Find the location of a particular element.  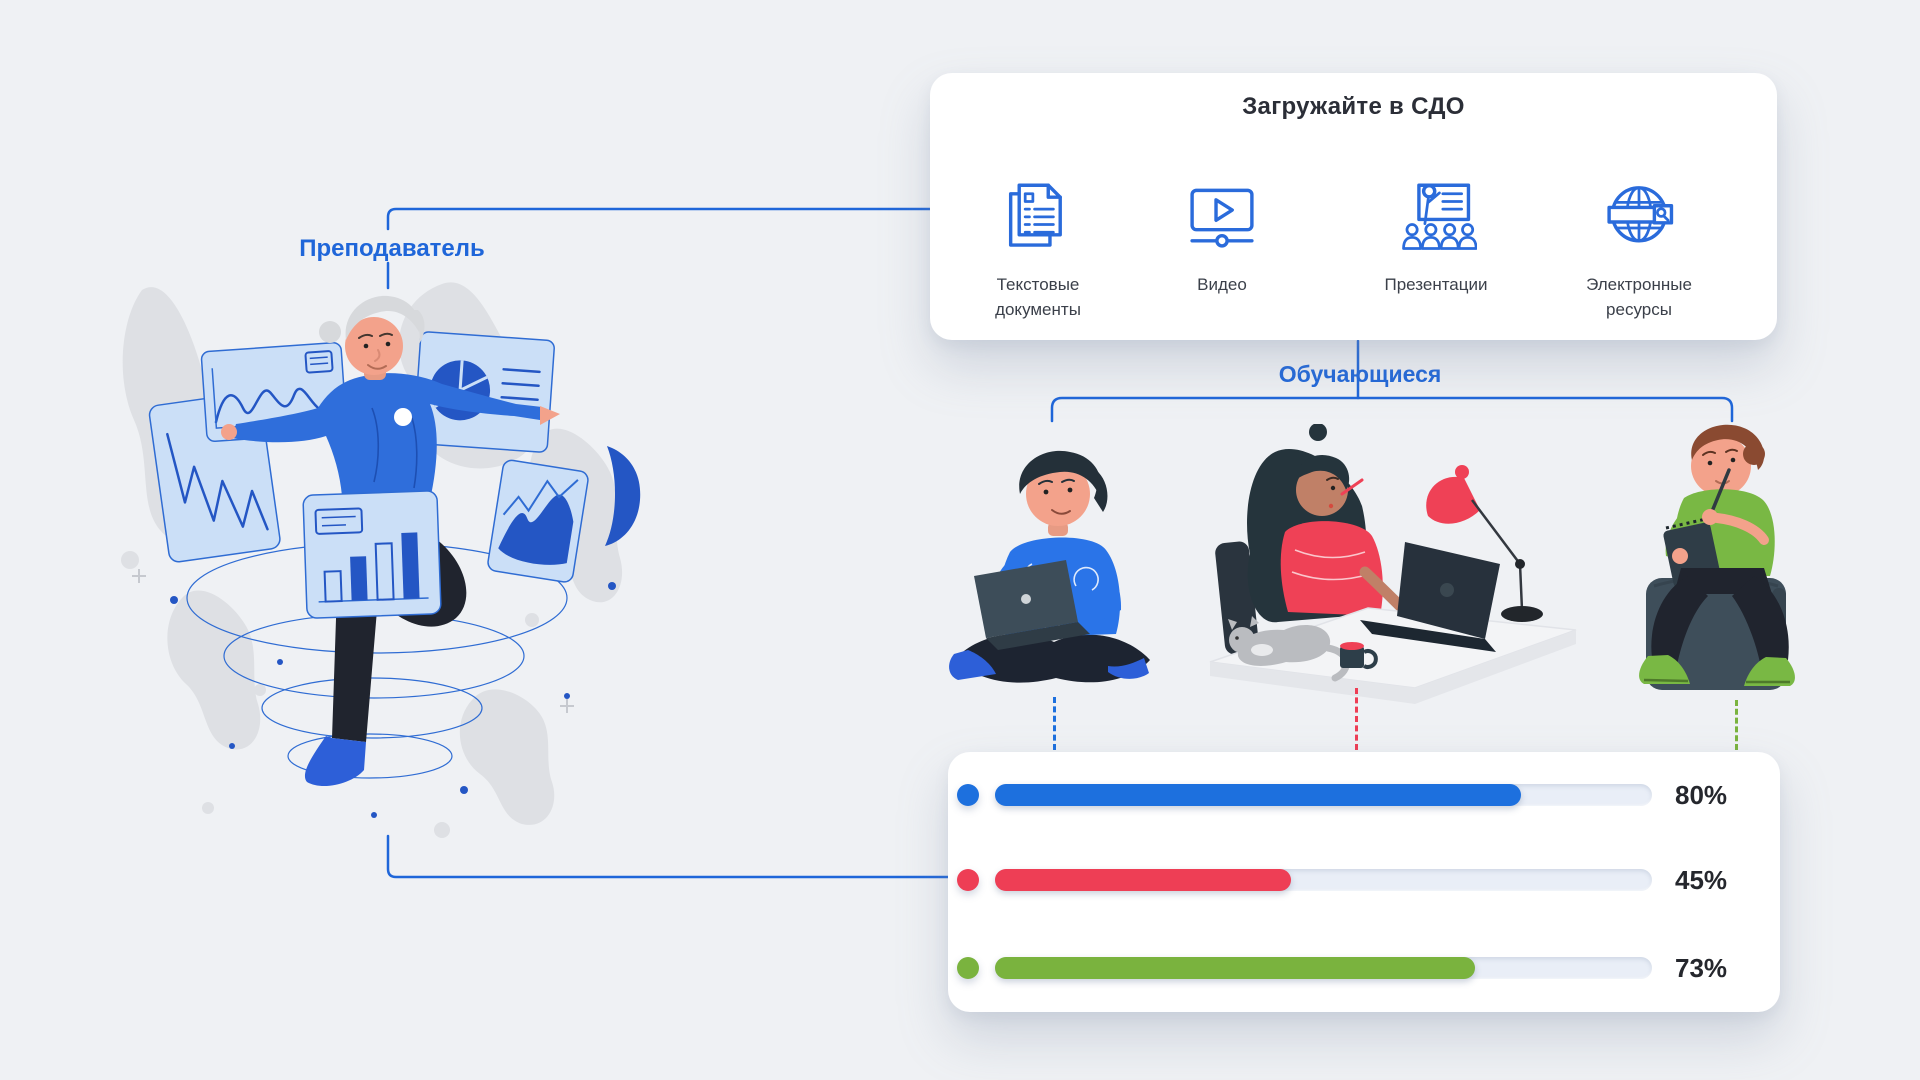

upload-item-label: Презентации is located at coordinates (1436, 284).